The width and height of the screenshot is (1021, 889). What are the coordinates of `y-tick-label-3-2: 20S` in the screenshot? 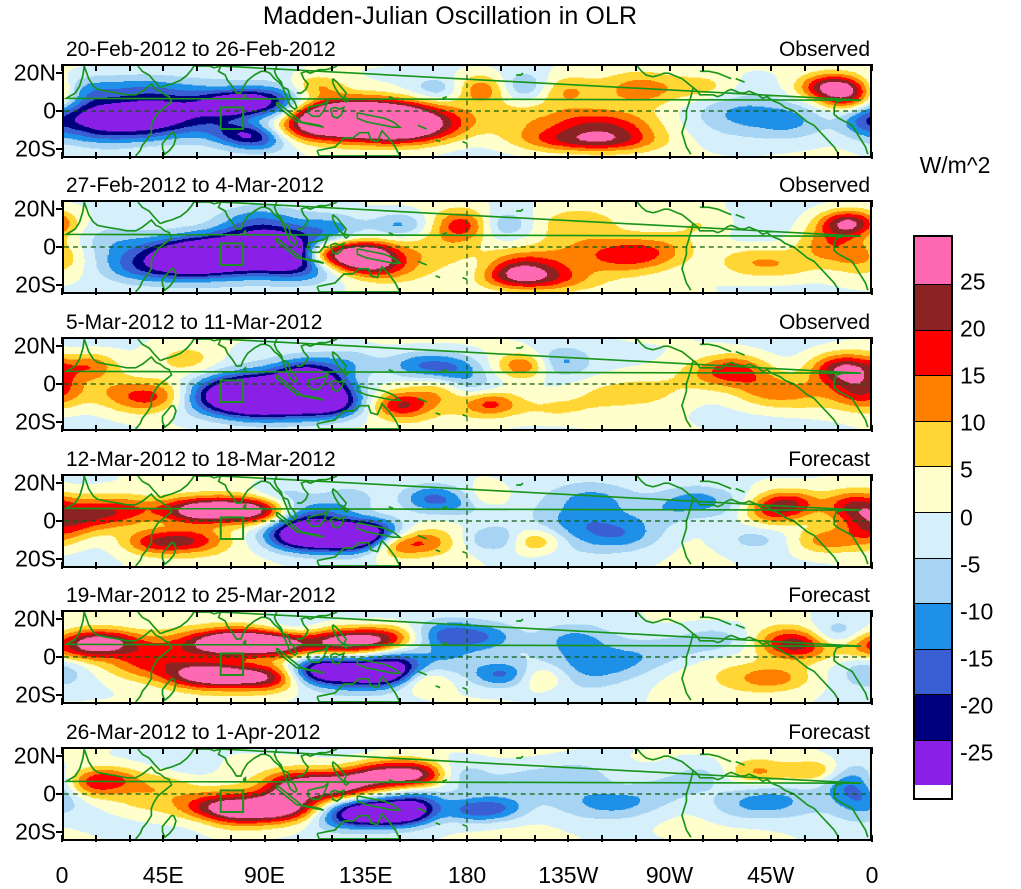 It's located at (28, 421).